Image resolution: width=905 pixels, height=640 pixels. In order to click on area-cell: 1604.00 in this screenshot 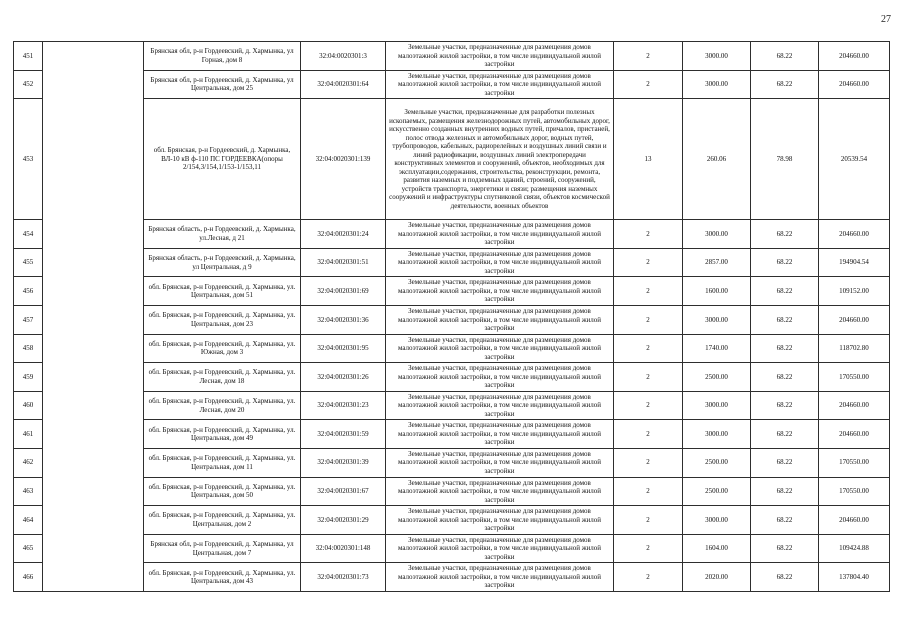, I will do `click(716, 548)`.